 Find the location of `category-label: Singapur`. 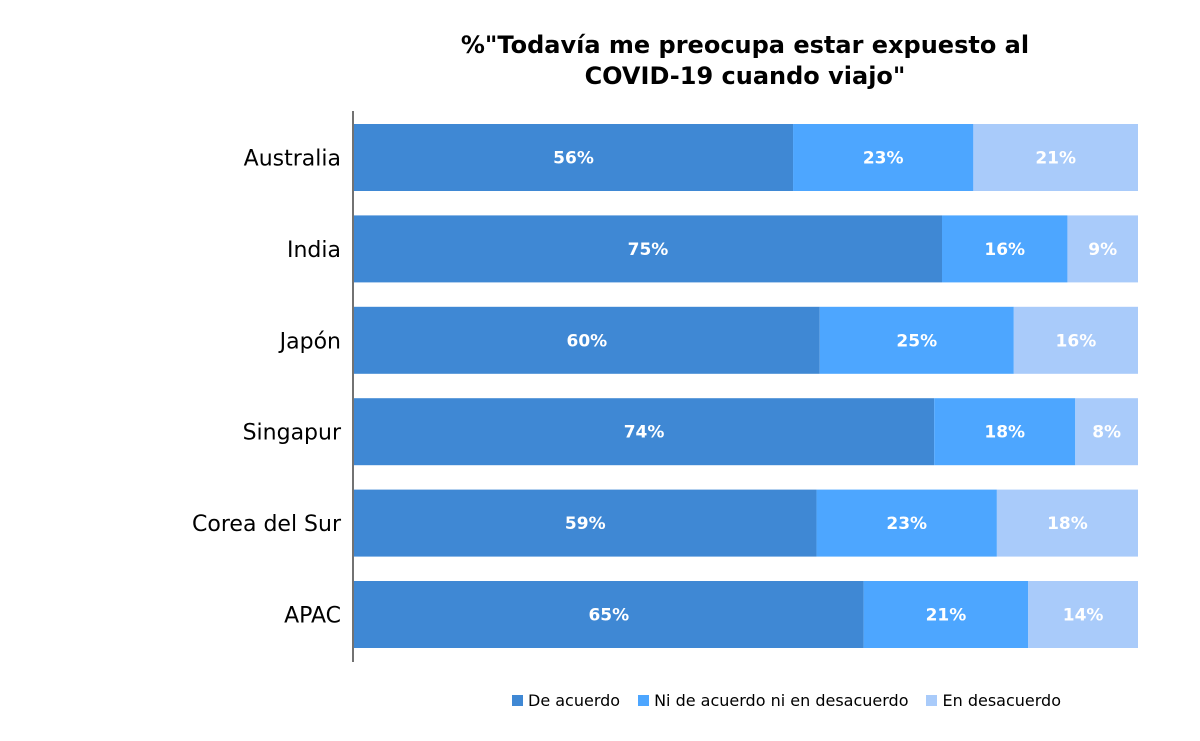

category-label: Singapur is located at coordinates (292, 433).